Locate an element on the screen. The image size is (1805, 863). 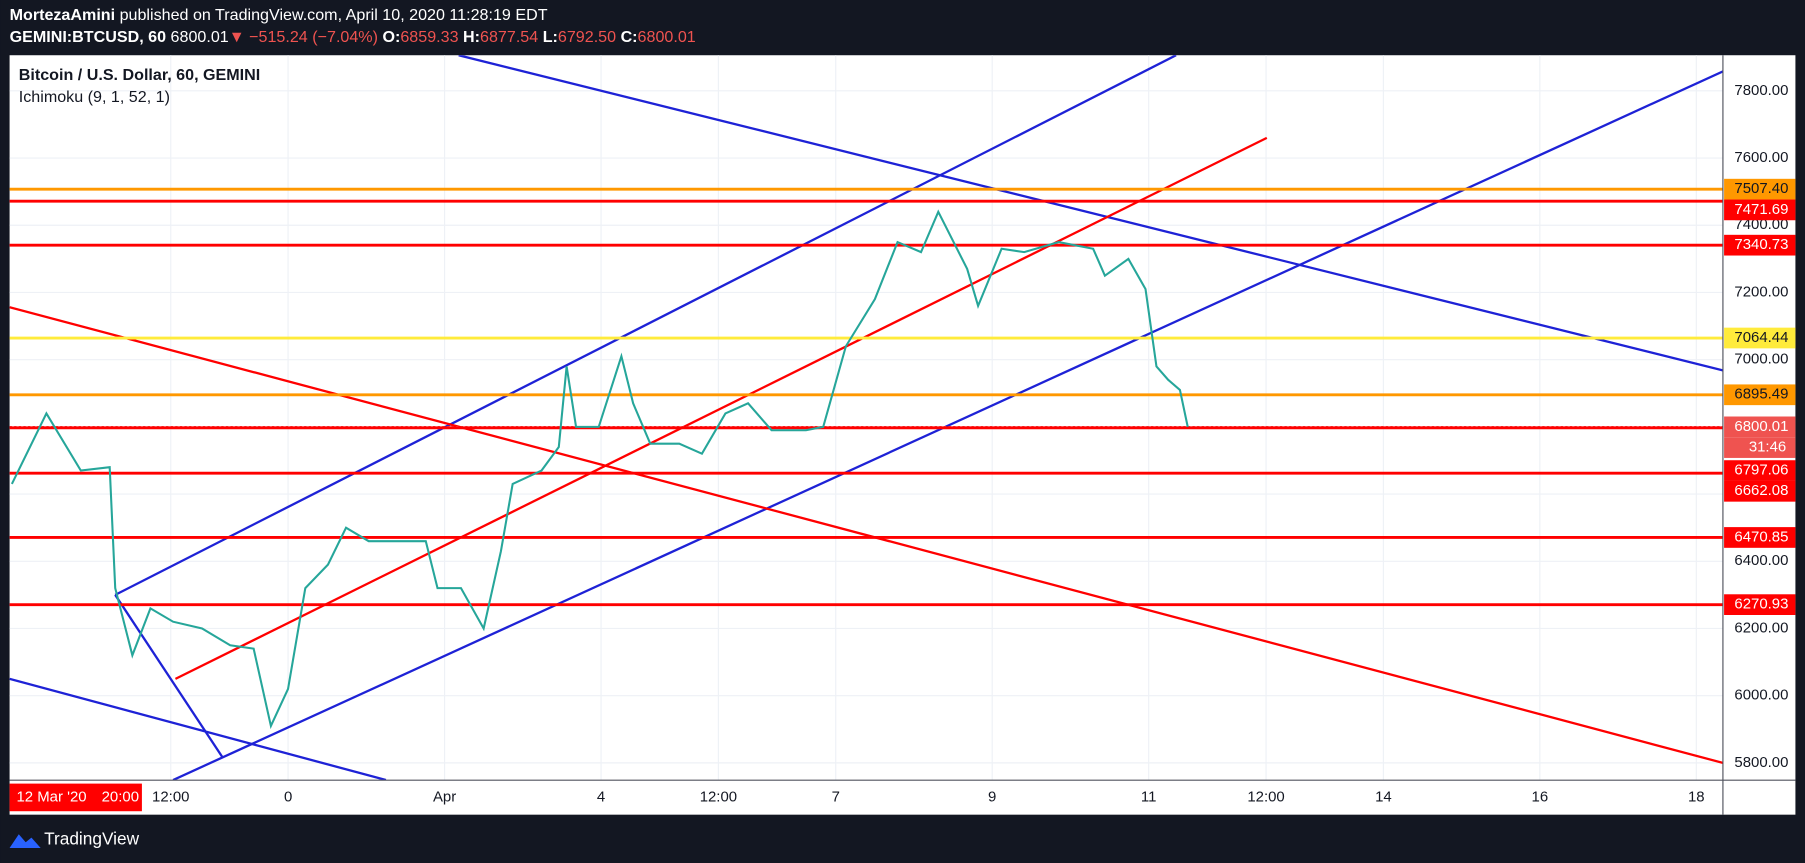
y-tick-label: 7600.00 is located at coordinates (1761, 157).